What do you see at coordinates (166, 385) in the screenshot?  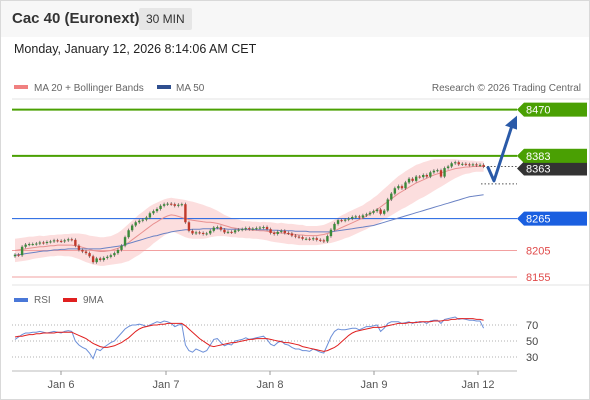 I see `x-tick-label: Jan 7` at bounding box center [166, 385].